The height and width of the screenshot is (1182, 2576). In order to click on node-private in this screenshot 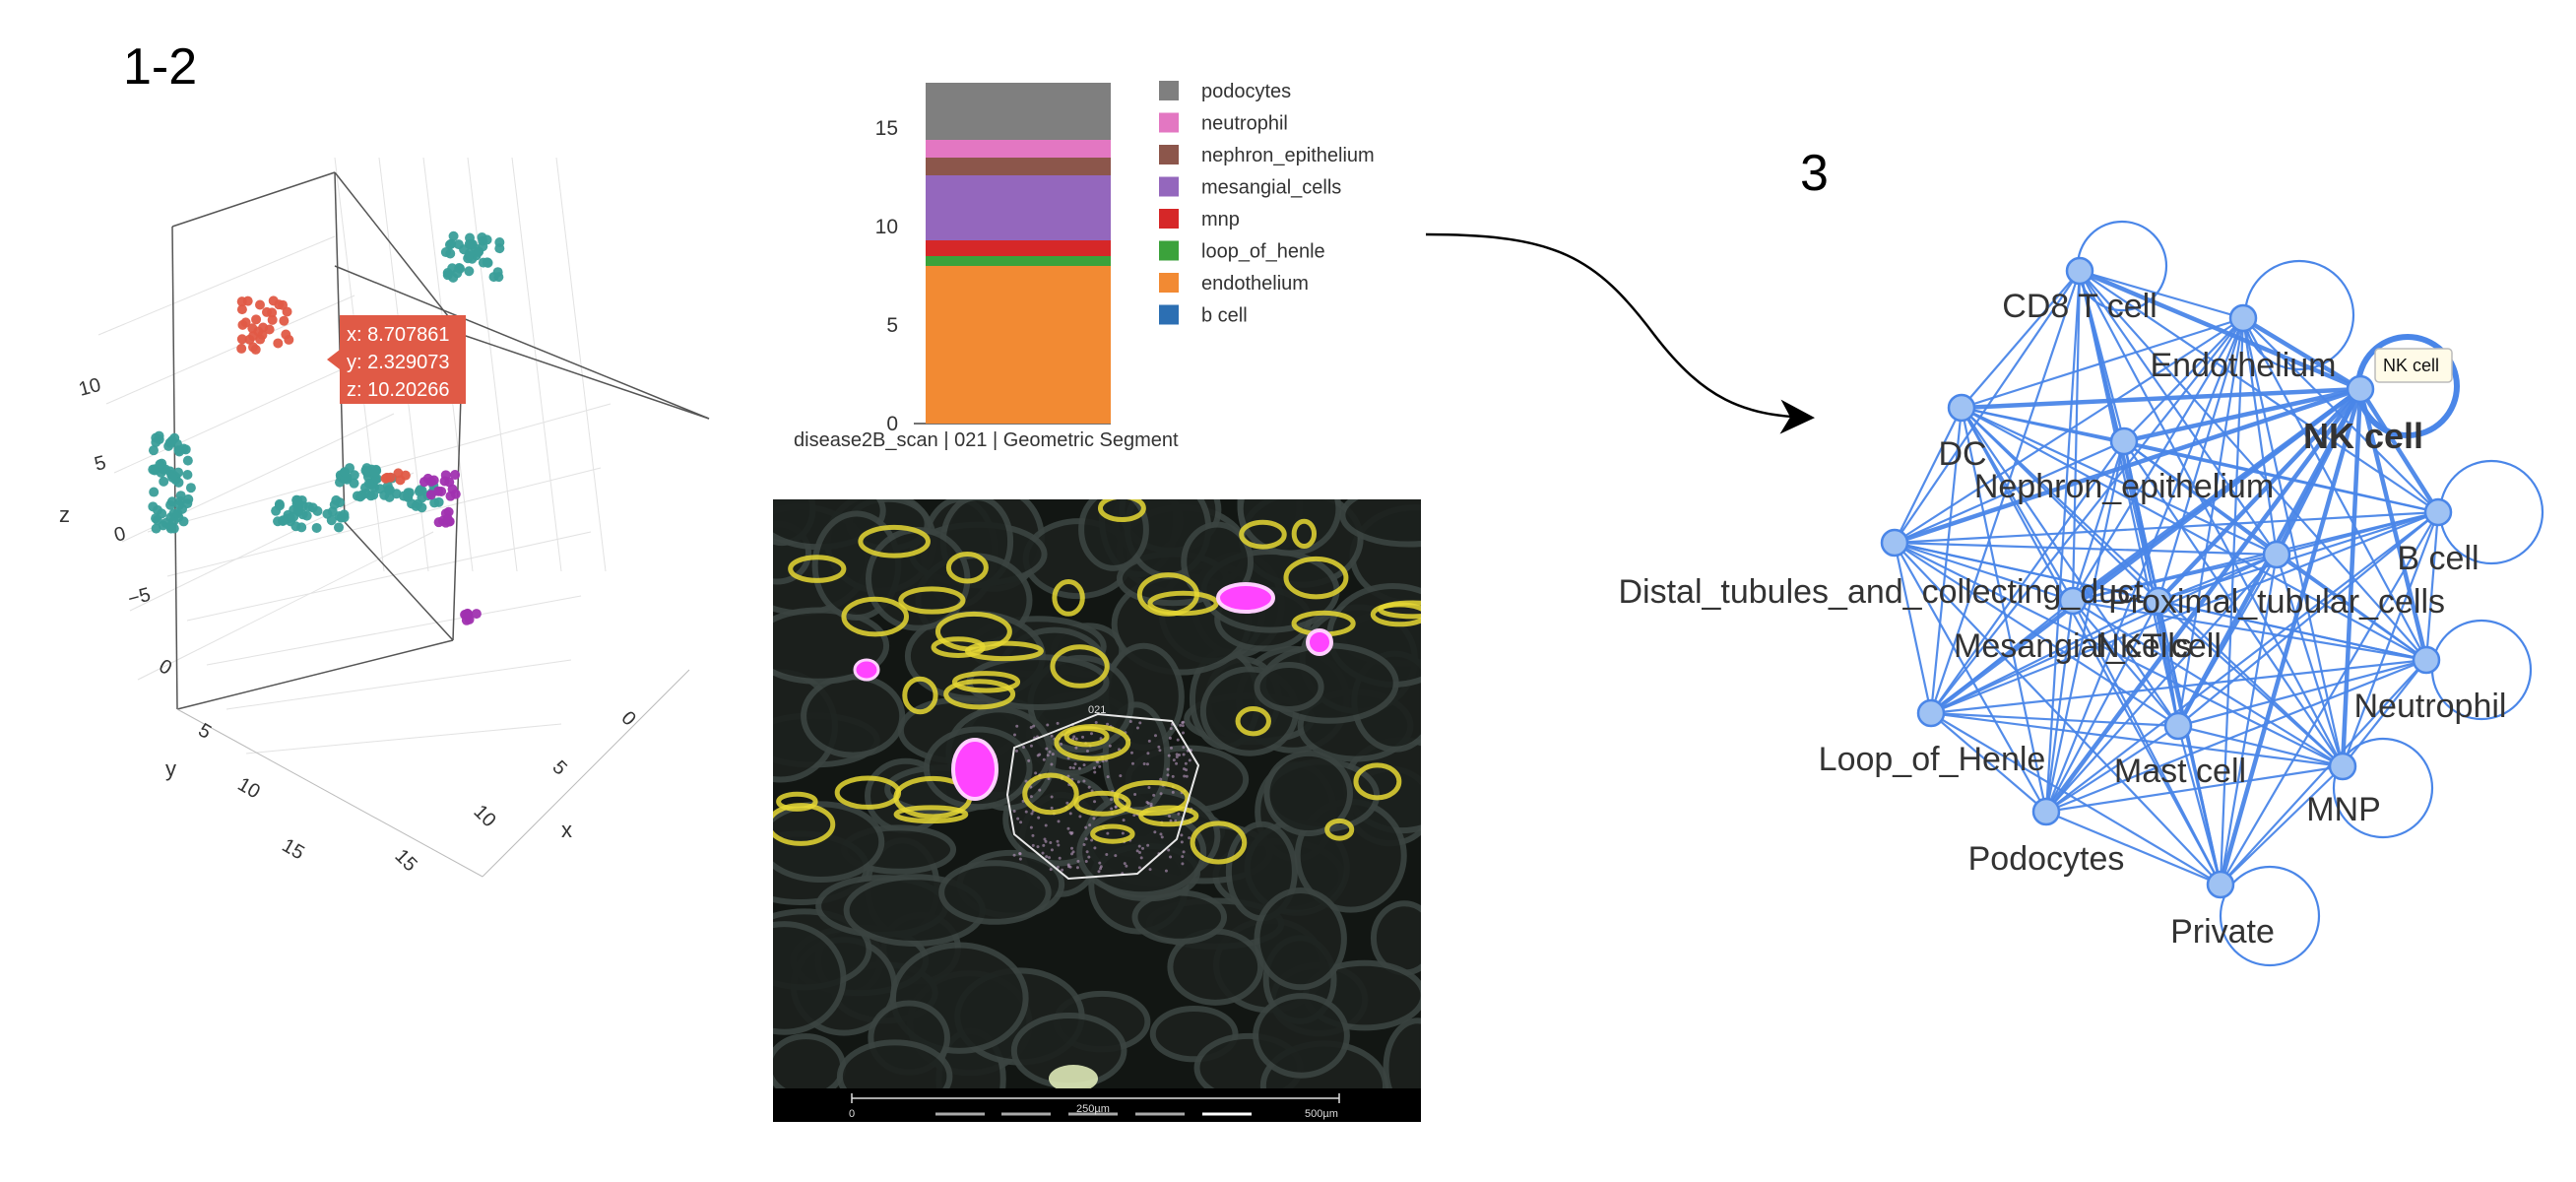, I will do `click(2220, 884)`.